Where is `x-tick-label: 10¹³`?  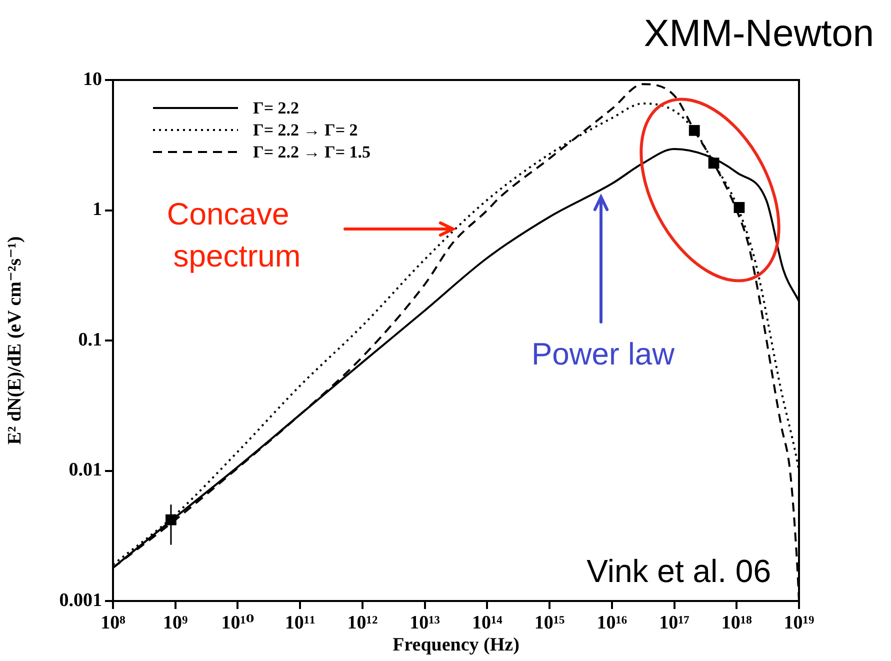 x-tick-label: 10¹³ is located at coordinates (425, 623).